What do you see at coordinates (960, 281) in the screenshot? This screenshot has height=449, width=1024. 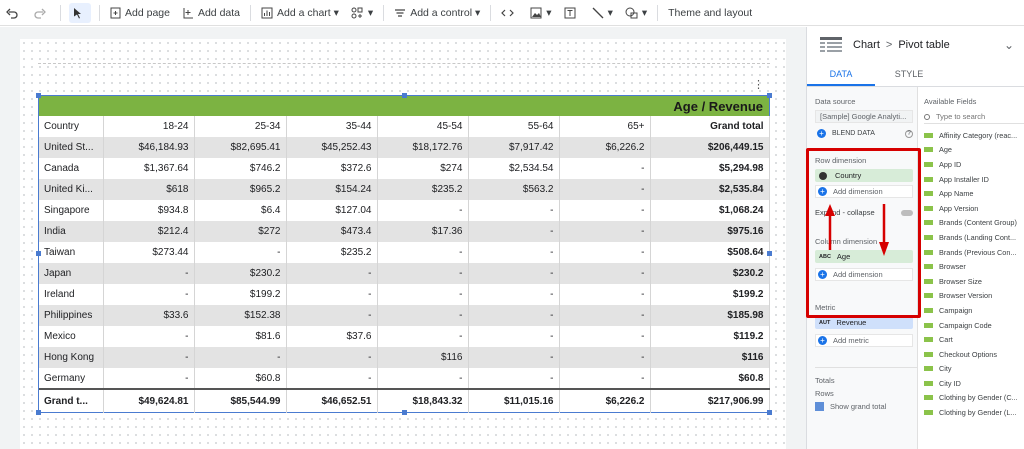 I see `field-label: Browser Size` at bounding box center [960, 281].